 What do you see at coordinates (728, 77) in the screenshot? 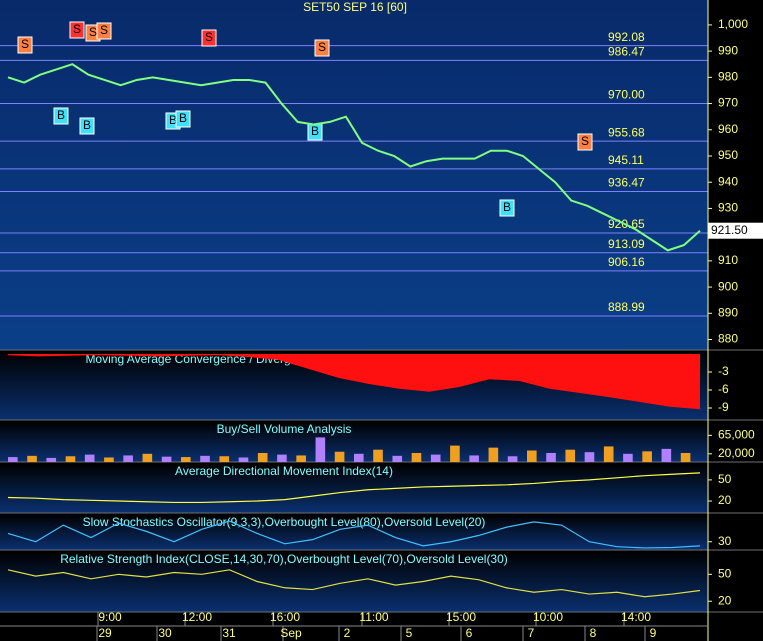
I see `y-tick-label: 980` at bounding box center [728, 77].